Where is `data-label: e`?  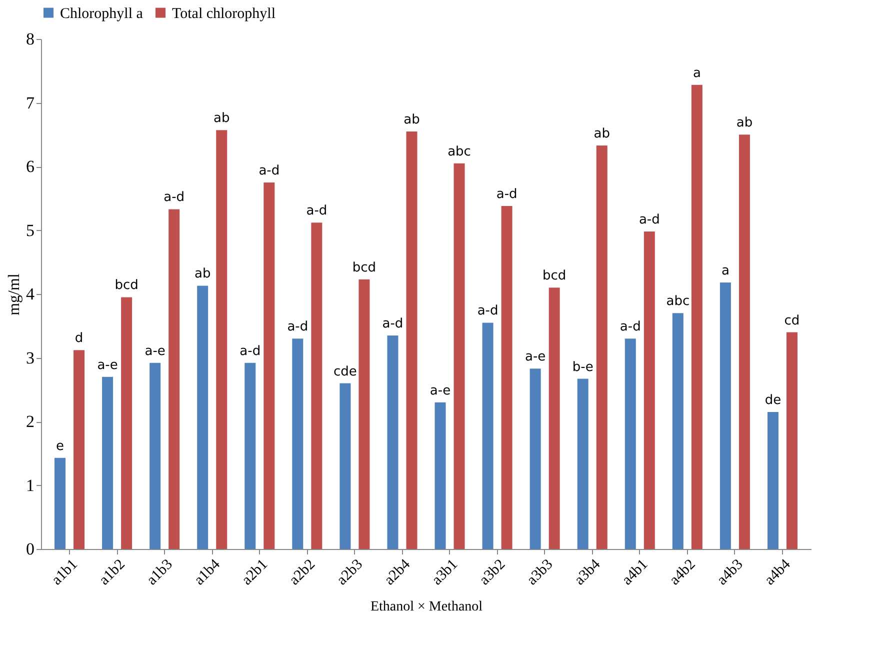 data-label: e is located at coordinates (60, 446).